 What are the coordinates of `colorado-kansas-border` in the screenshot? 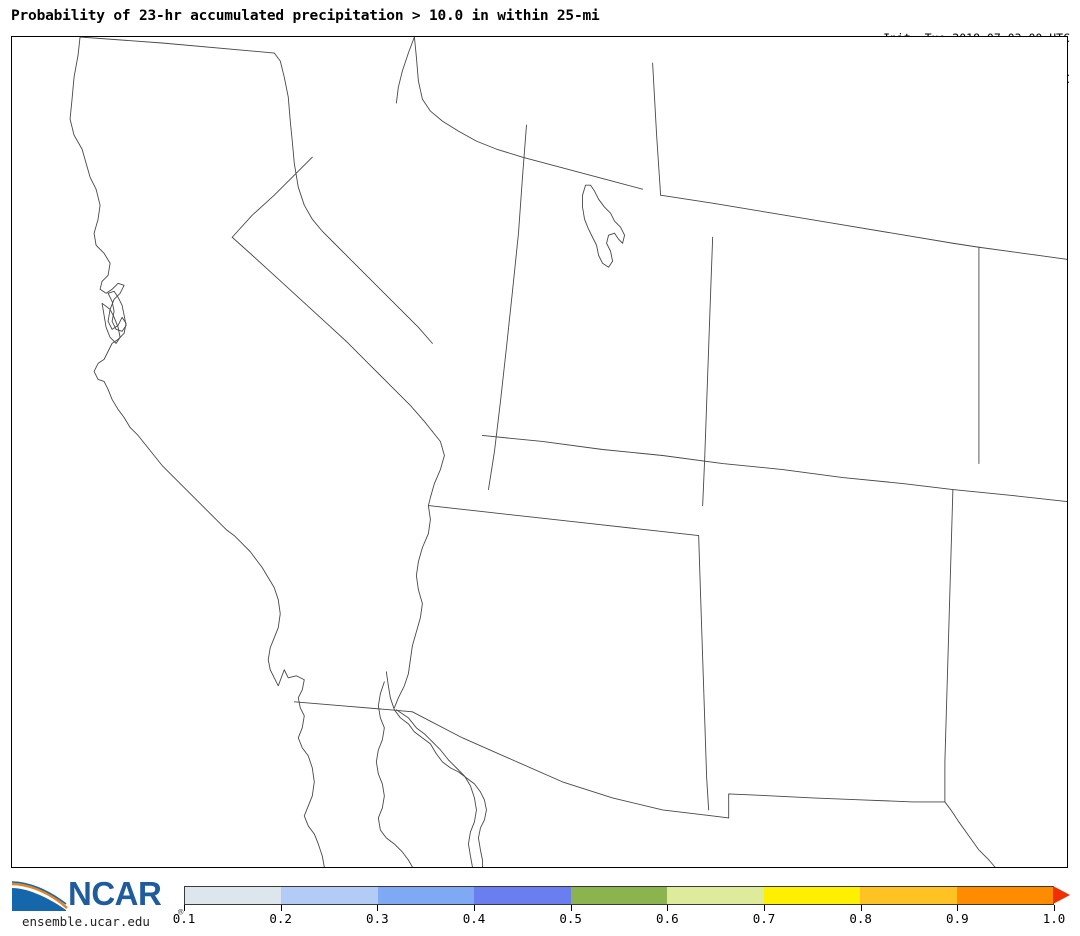 It's located at (1009, 496).